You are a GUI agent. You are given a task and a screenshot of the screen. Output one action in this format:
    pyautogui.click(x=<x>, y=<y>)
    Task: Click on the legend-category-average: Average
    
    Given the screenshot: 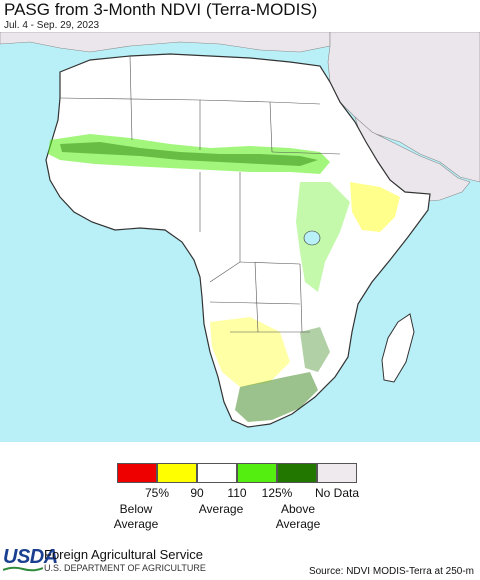 What is the action you would take?
    pyautogui.click(x=221, y=509)
    